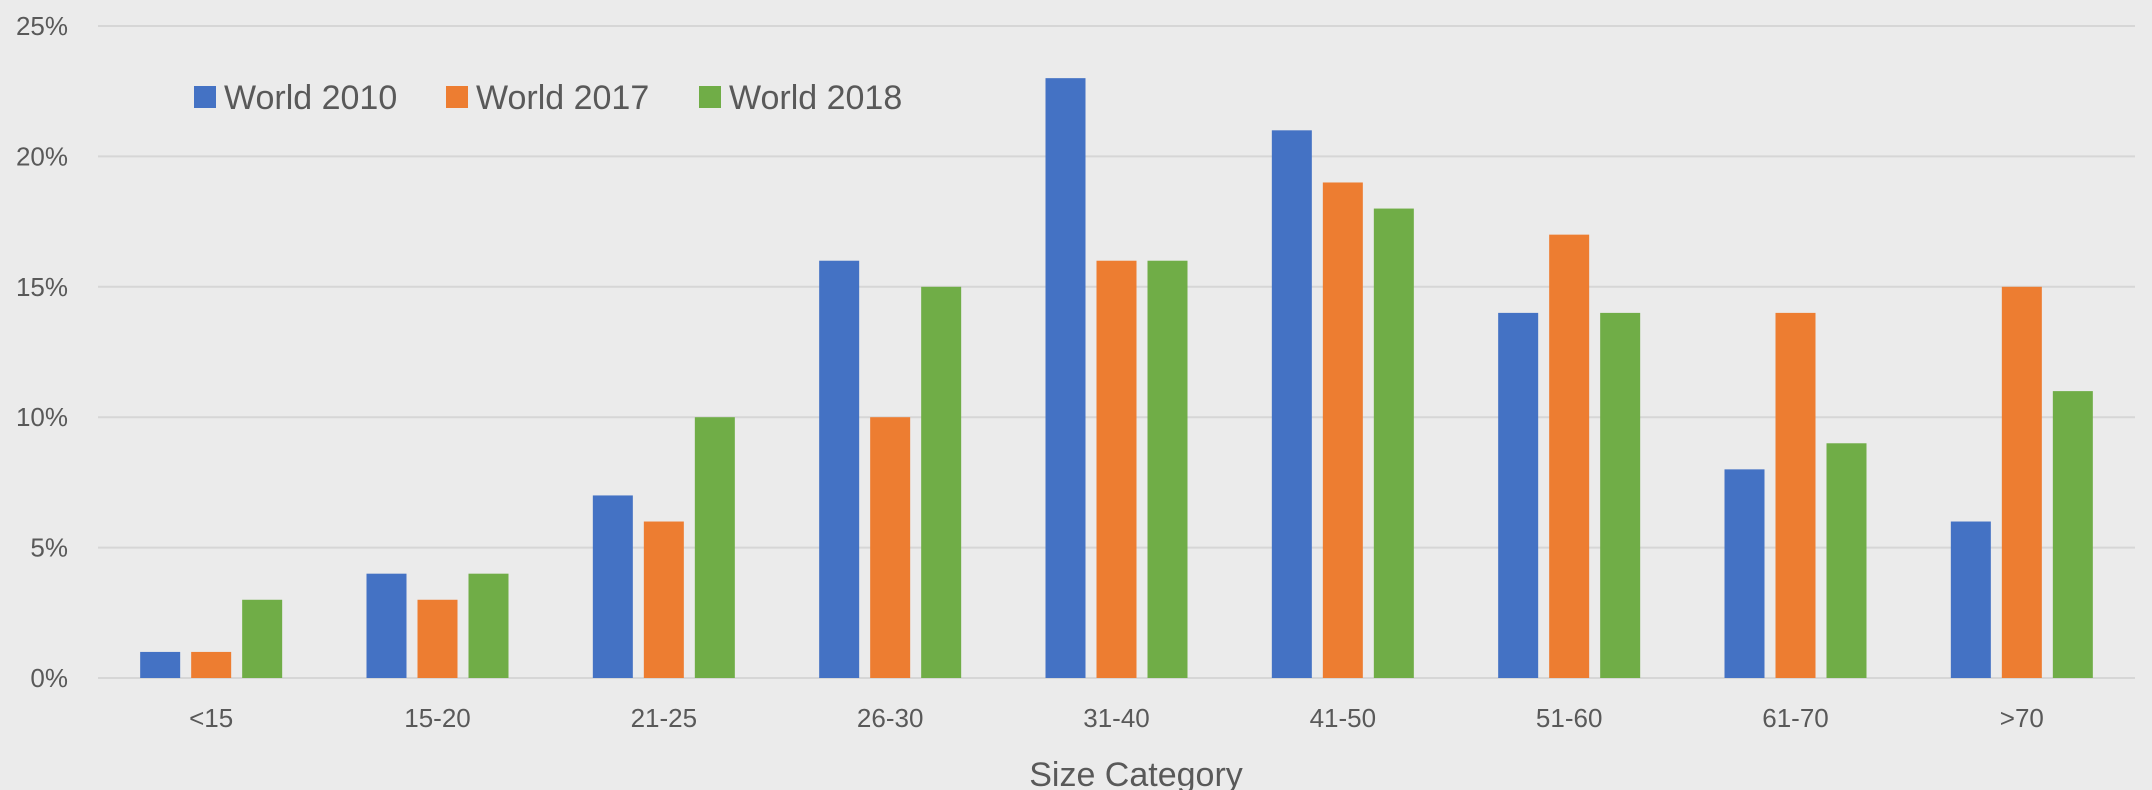 The height and width of the screenshot is (790, 2152). I want to click on x-axis-label: Size Category, so click(1136, 773).